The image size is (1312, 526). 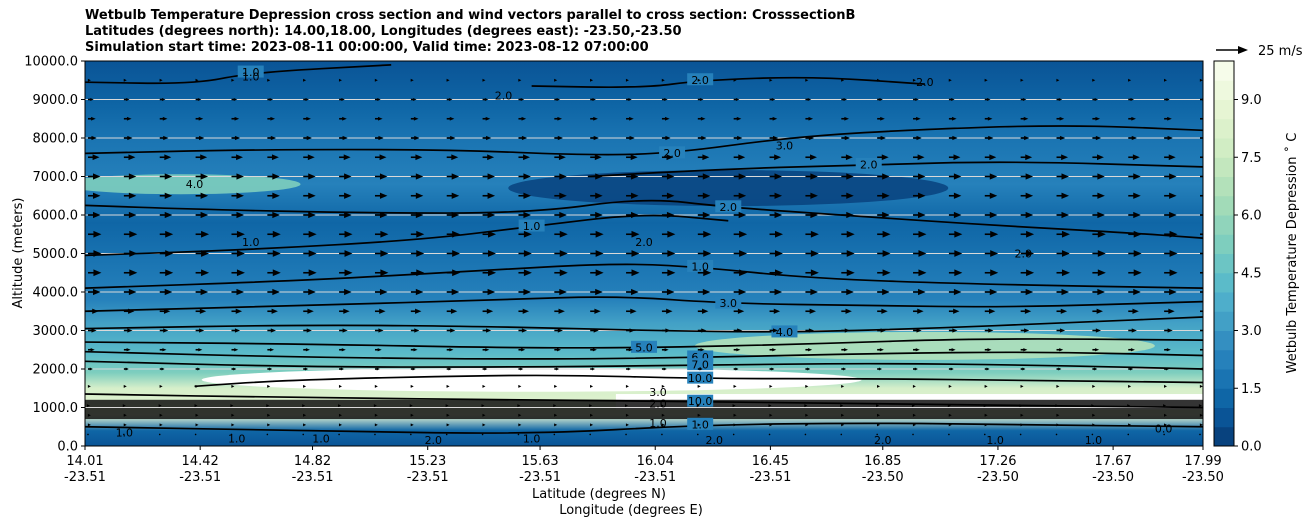 I want to click on colorbar-tick-label: 3.0, so click(x=1251, y=331).